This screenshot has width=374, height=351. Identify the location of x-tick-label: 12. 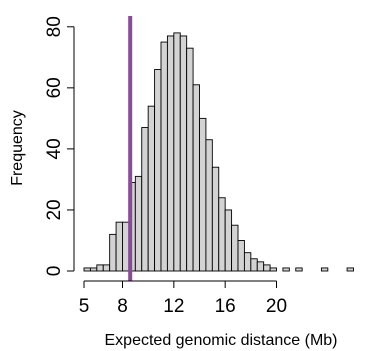
(173, 306).